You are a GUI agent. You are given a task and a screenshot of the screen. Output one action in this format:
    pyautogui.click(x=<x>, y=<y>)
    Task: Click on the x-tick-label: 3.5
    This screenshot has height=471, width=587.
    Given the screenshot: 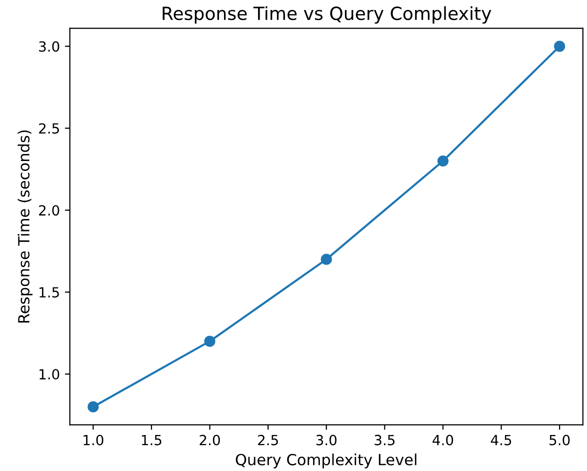 What is the action you would take?
    pyautogui.click(x=384, y=440)
    